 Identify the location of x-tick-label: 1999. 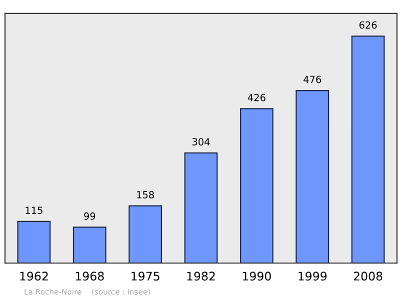
(312, 276).